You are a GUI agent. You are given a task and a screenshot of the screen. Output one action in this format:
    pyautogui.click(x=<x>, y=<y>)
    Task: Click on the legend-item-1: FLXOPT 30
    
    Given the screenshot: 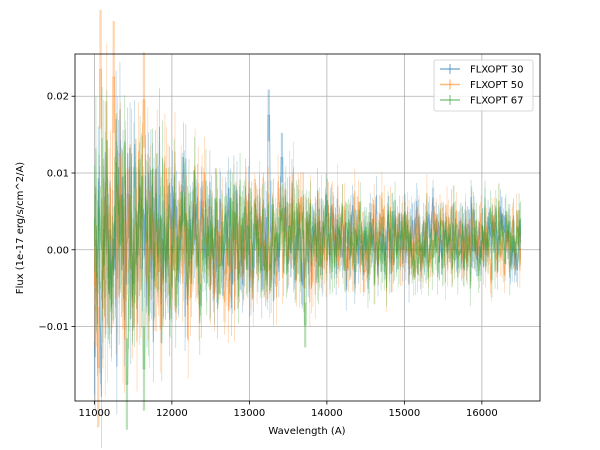 What is the action you would take?
    pyautogui.click(x=481, y=70)
    